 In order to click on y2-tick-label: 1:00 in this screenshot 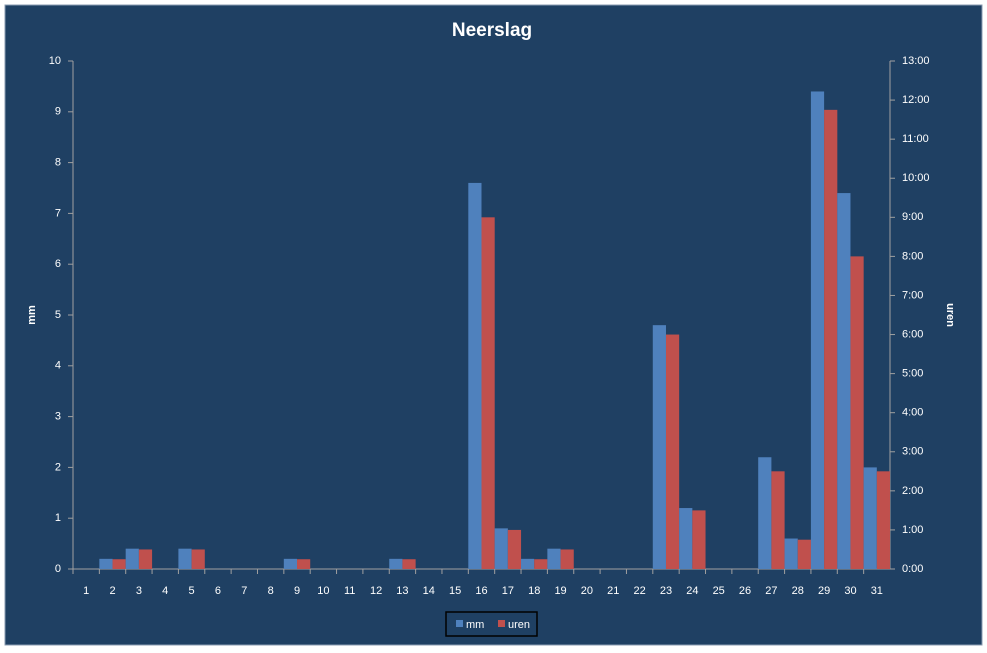, I will do `click(912, 530)`.